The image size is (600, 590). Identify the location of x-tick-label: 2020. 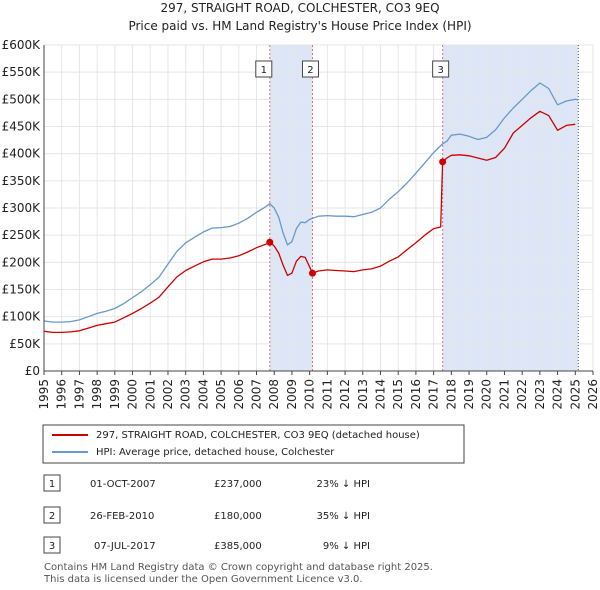
(487, 394).